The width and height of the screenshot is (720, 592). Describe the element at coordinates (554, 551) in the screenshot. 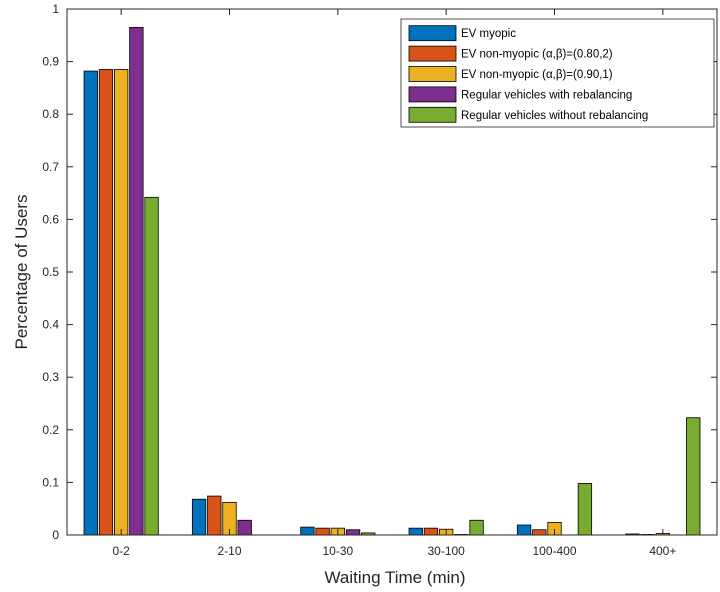

I see `x-tick-label: 100-400` at that location.